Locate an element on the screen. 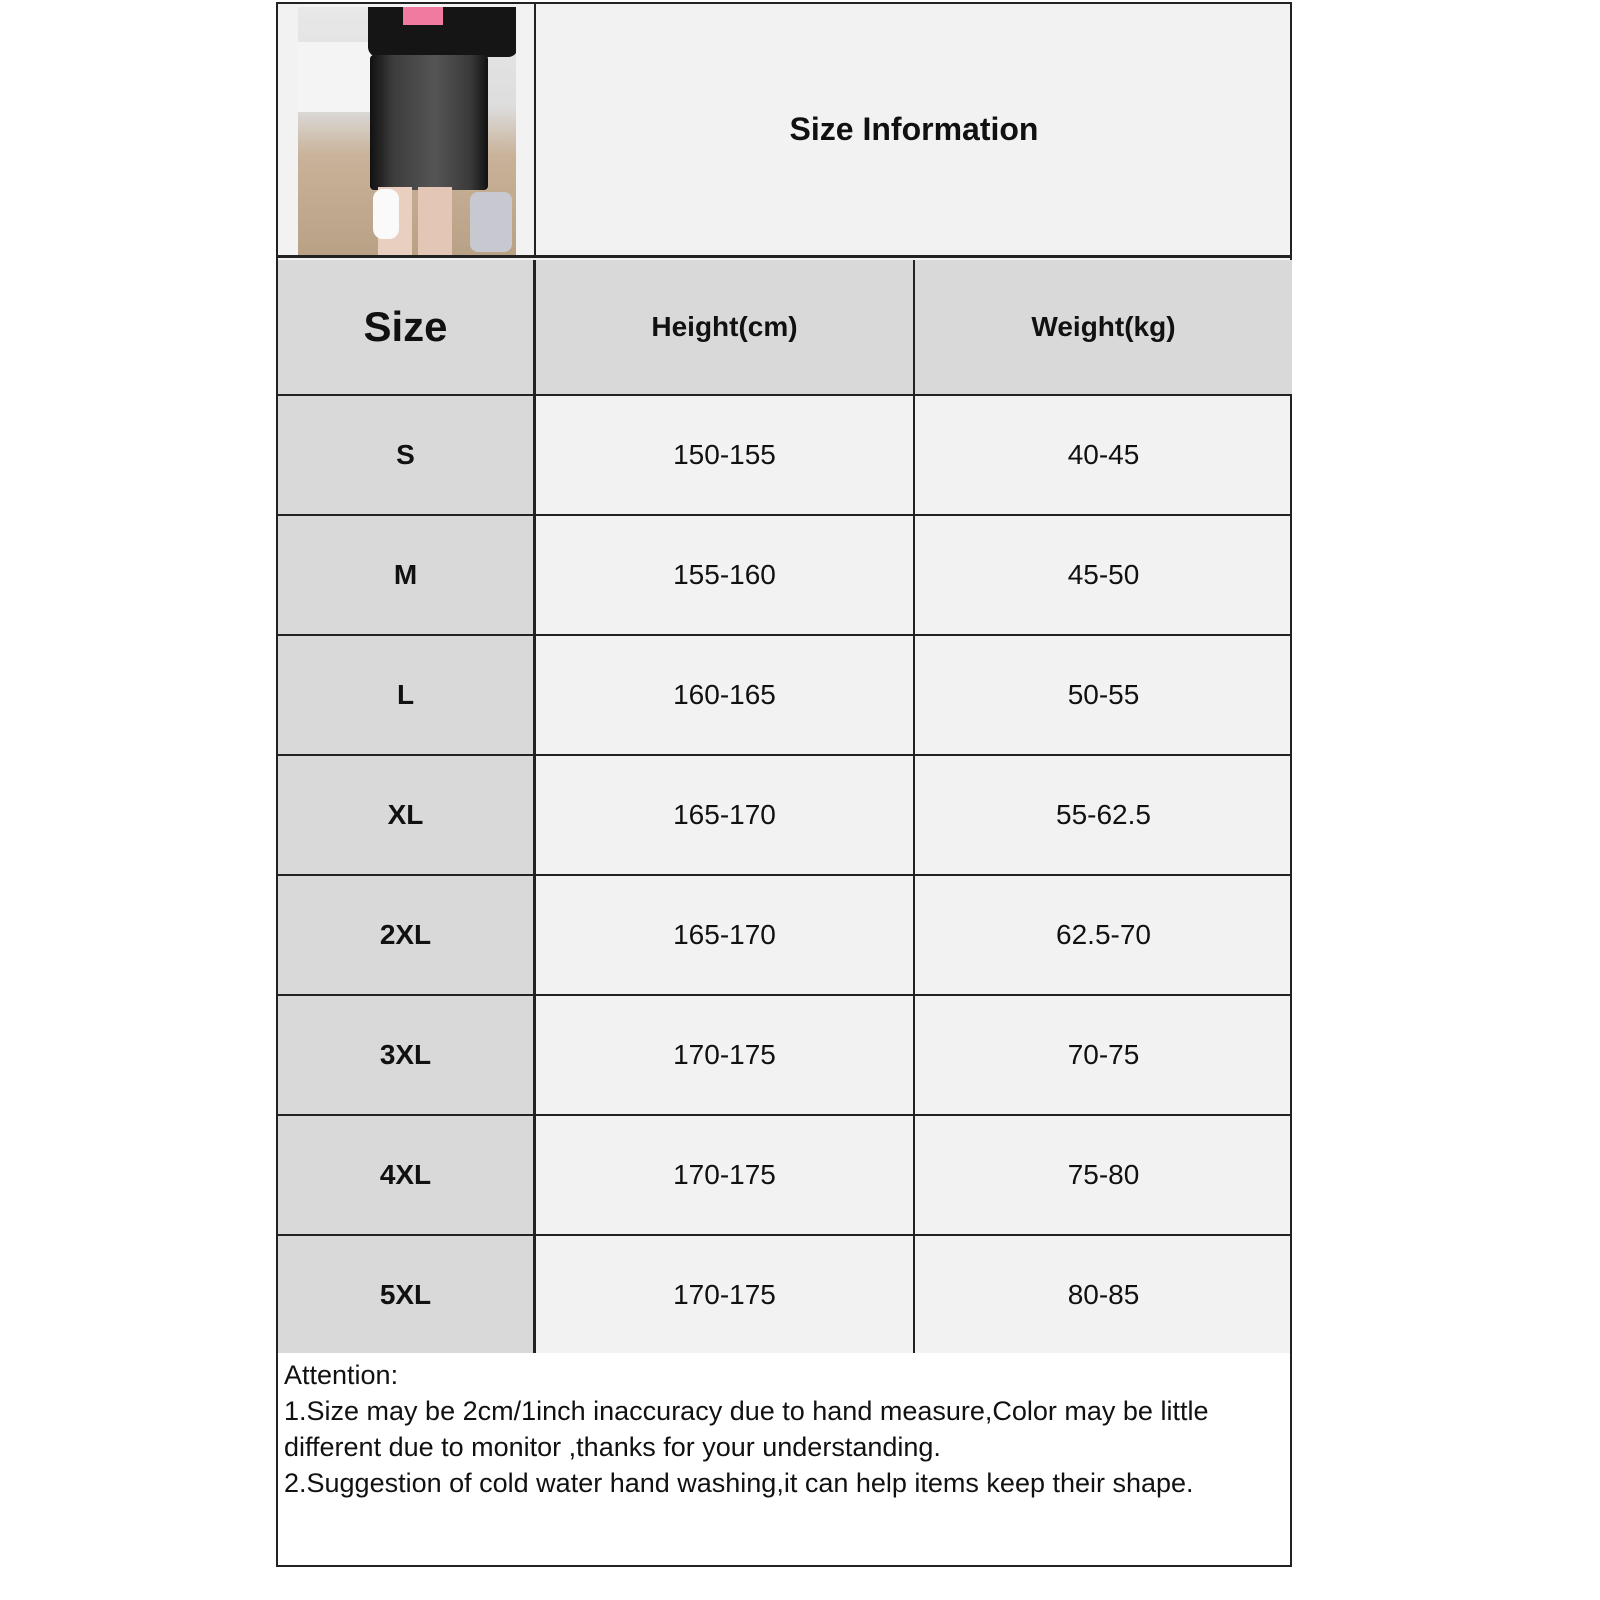 Image resolution: width=1600 pixels, height=1600 pixels. cell-size: 5XL is located at coordinates (407, 1296).